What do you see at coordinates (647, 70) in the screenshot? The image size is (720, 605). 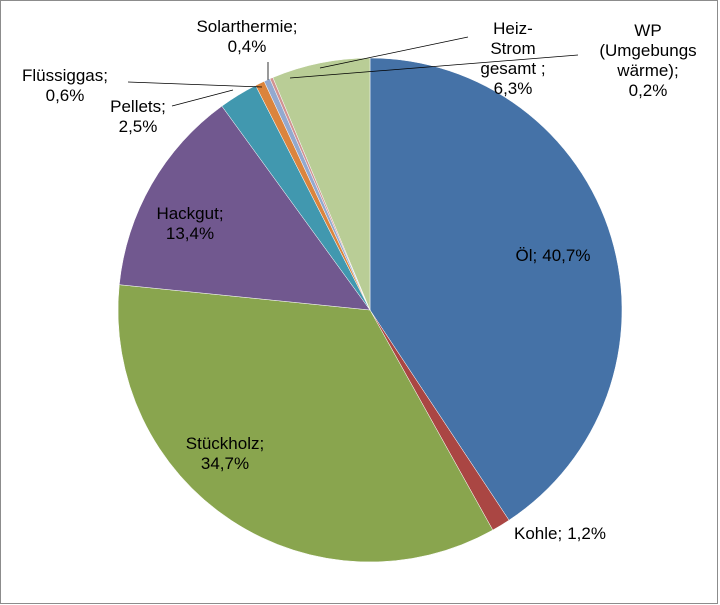 I see `category-line: wärme);` at bounding box center [647, 70].